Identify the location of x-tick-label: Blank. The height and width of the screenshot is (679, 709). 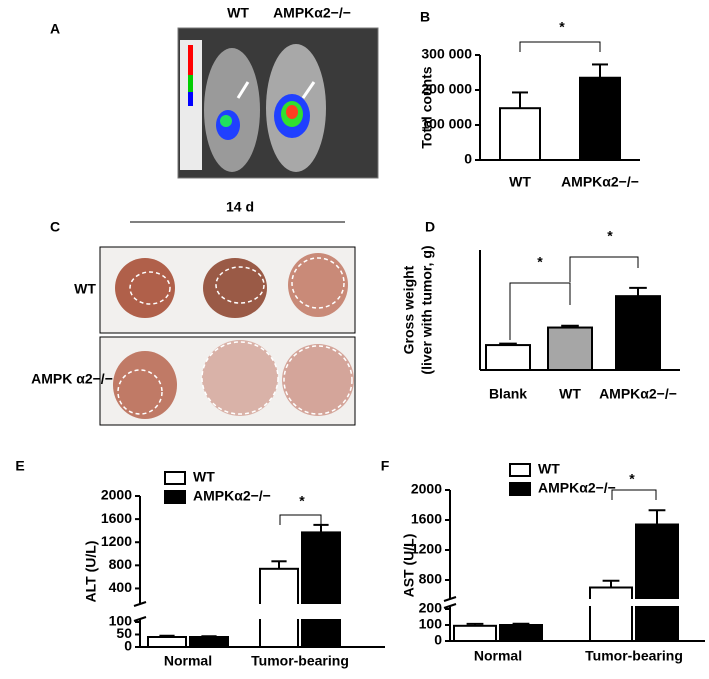
(508, 394).